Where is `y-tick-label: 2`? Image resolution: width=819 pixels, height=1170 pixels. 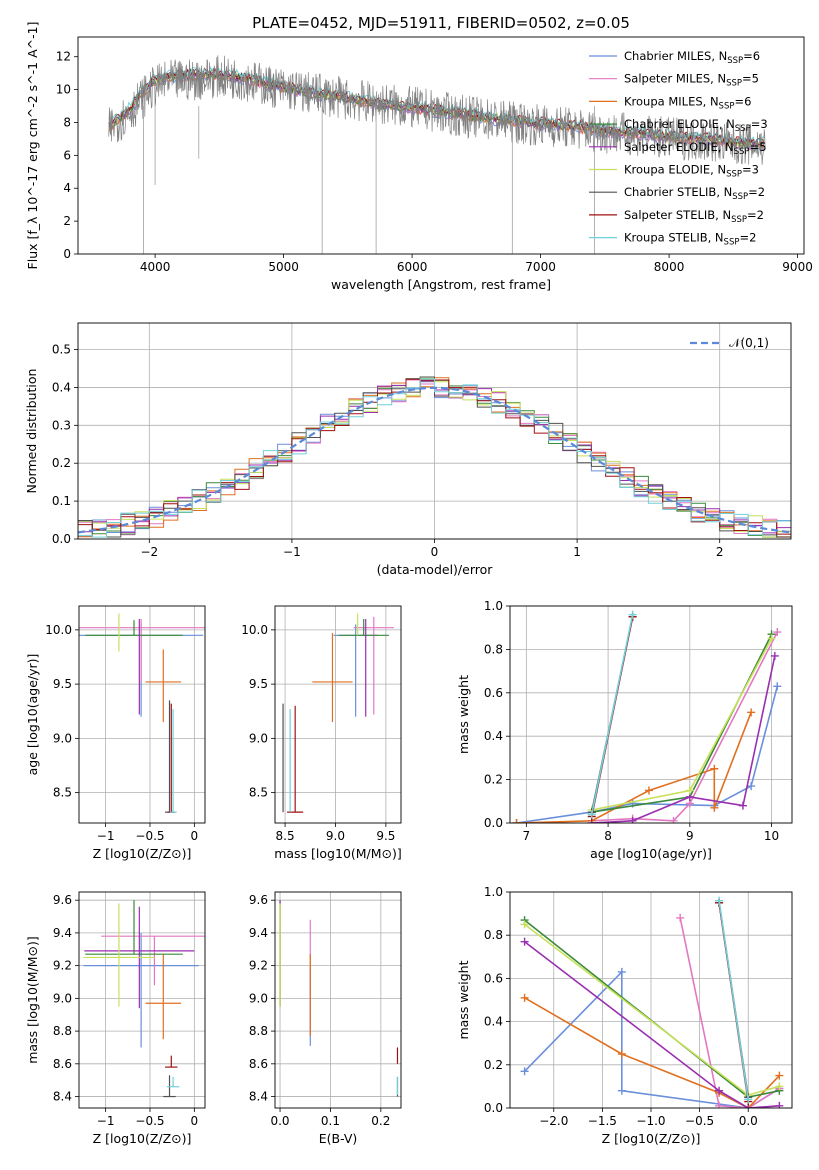 y-tick-label: 2 is located at coordinates (67, 221).